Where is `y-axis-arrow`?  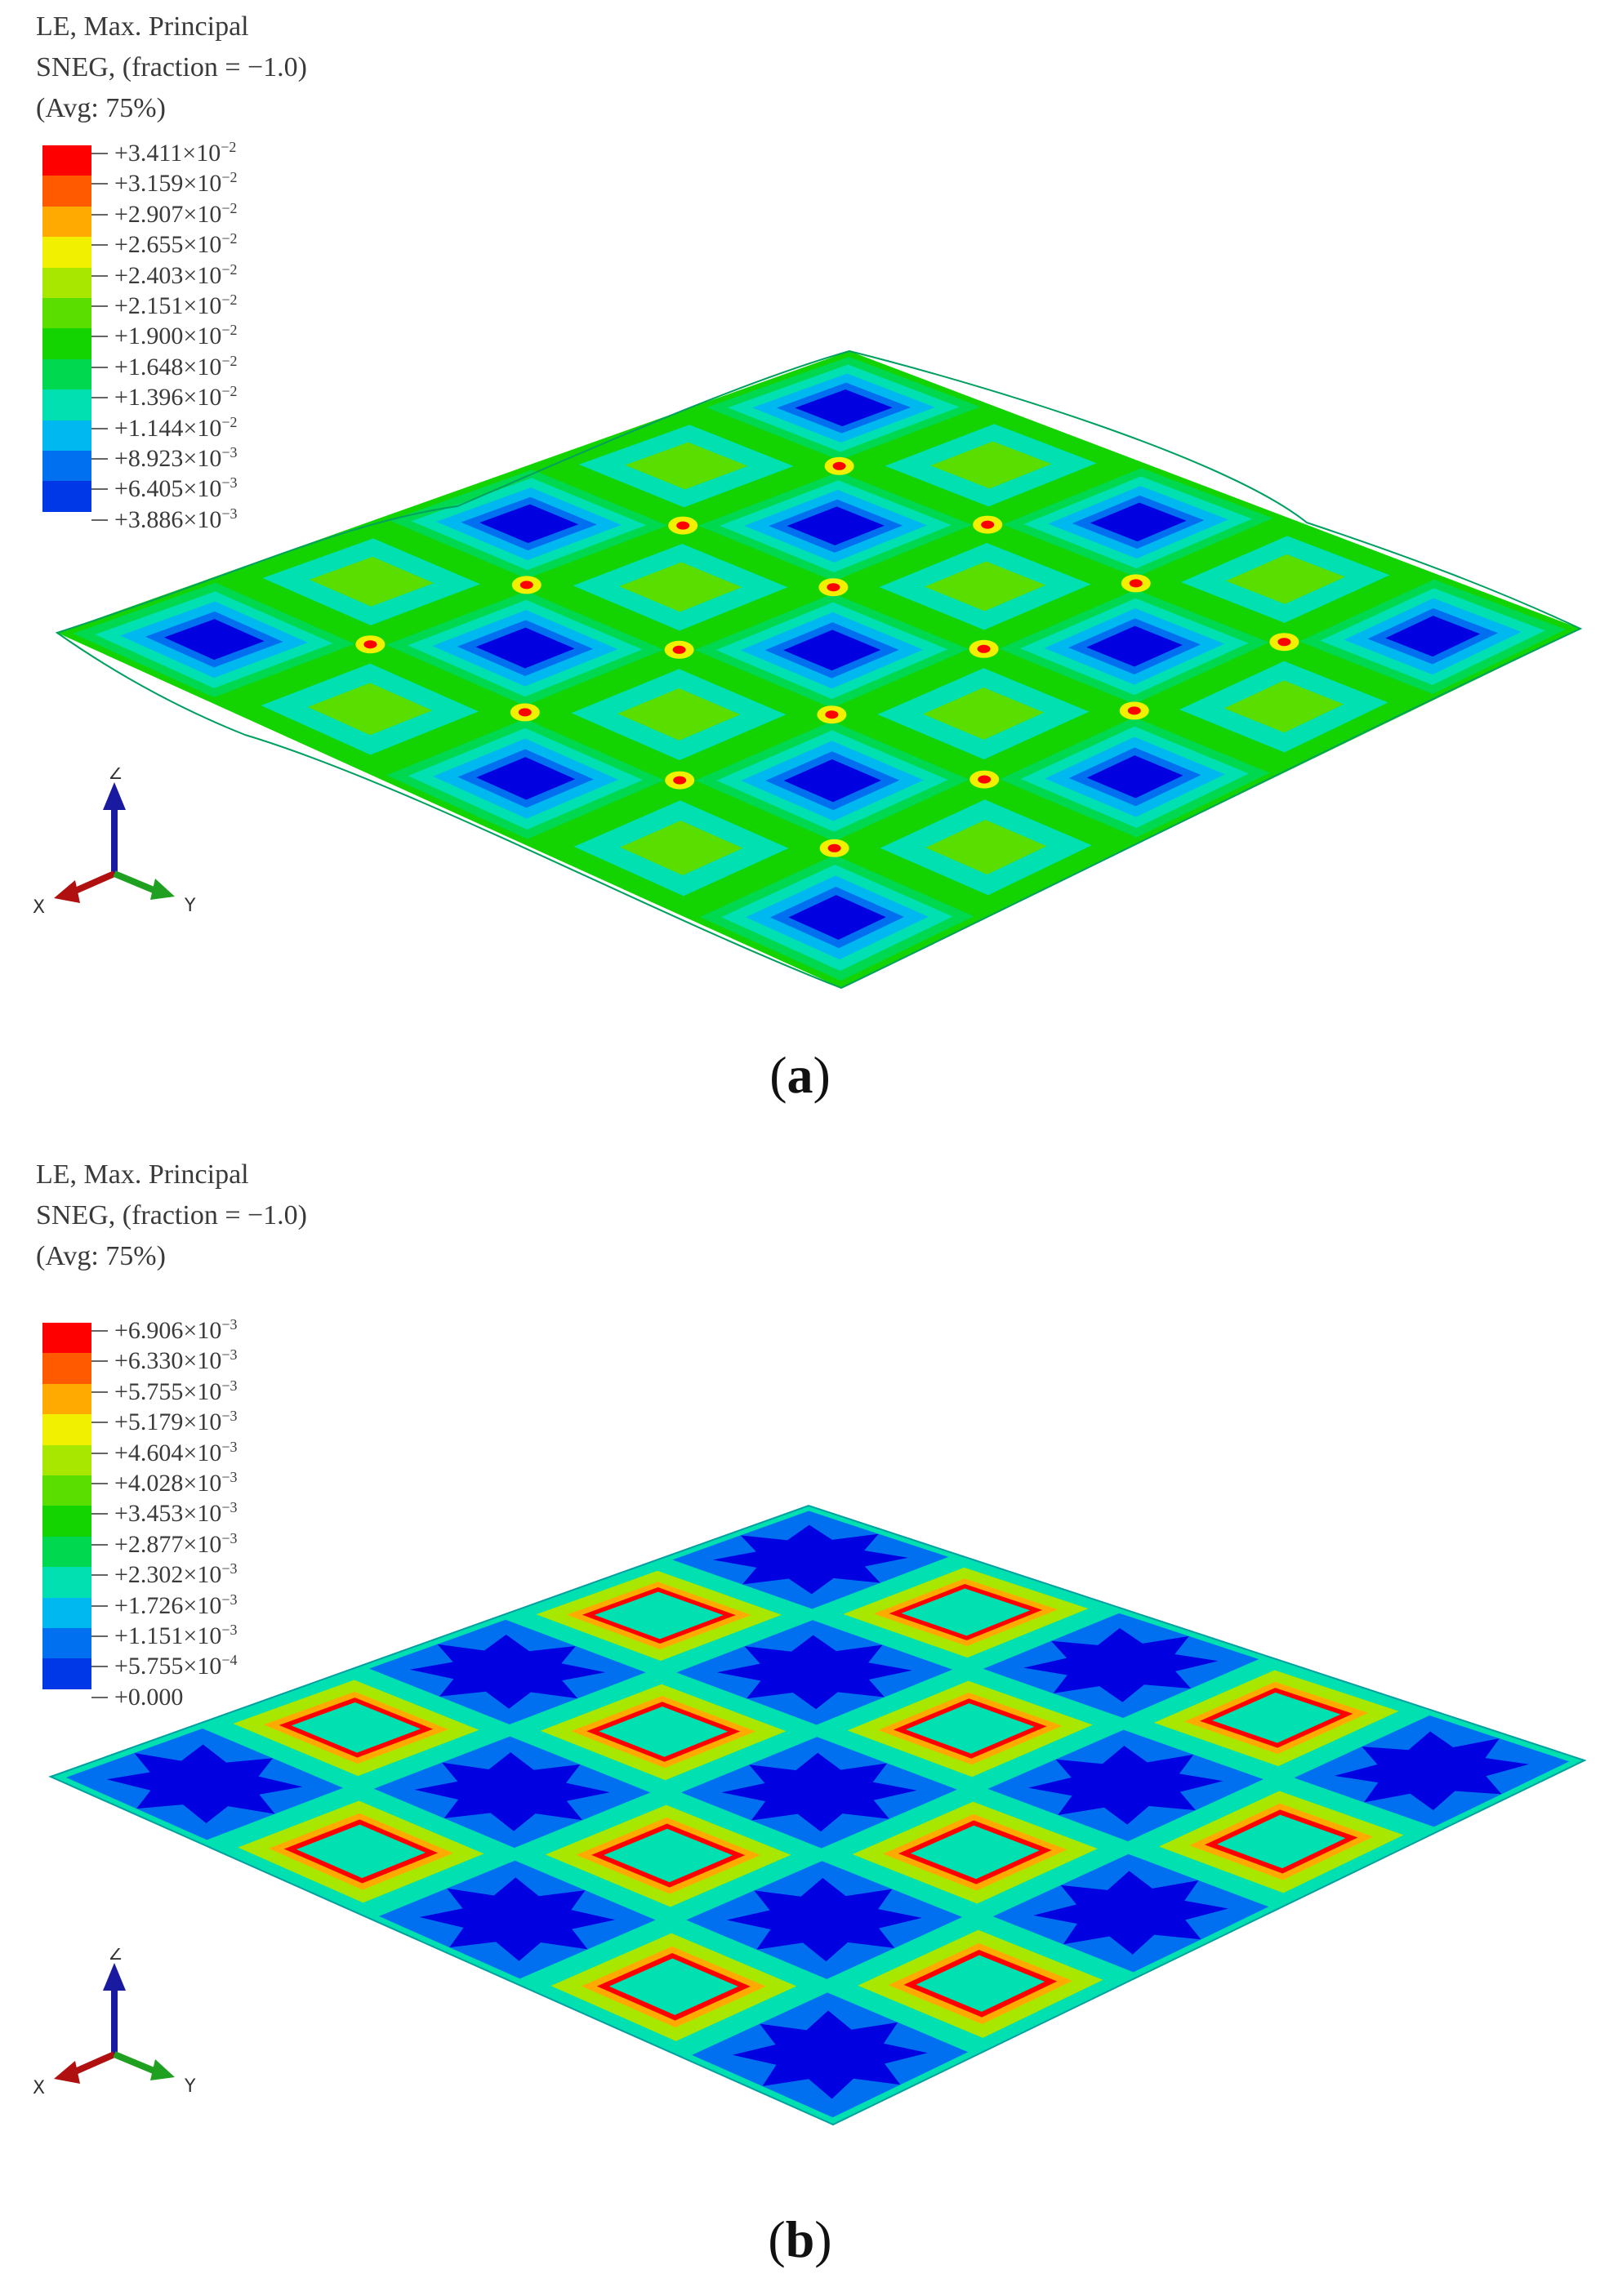
y-axis-arrow is located at coordinates (134, 881).